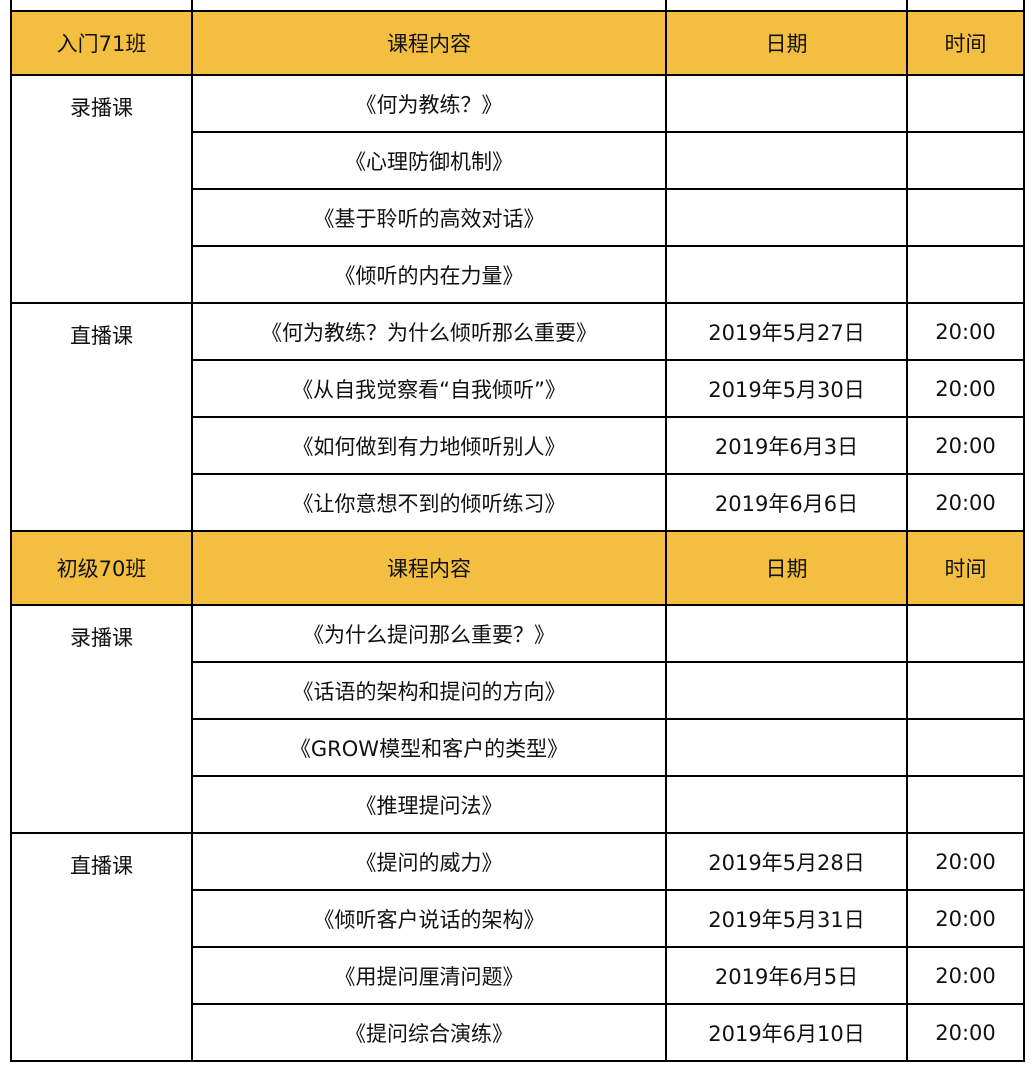  Describe the element at coordinates (429, 160) in the screenshot. I see `course-content: 《心理防御机制》` at that location.